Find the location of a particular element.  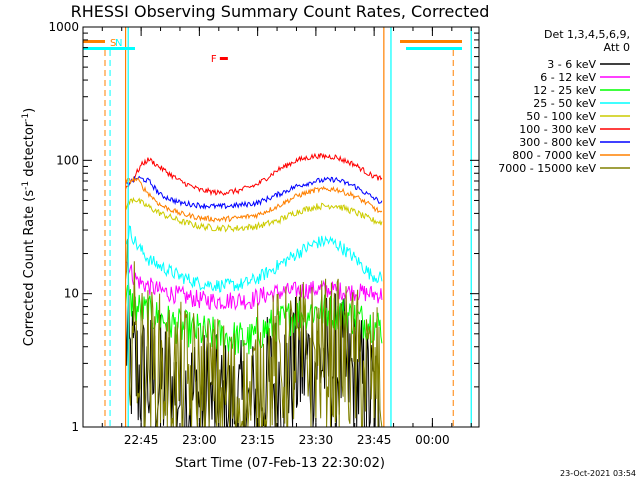

y-tick-label-2: 10 is located at coordinates (71, 294).